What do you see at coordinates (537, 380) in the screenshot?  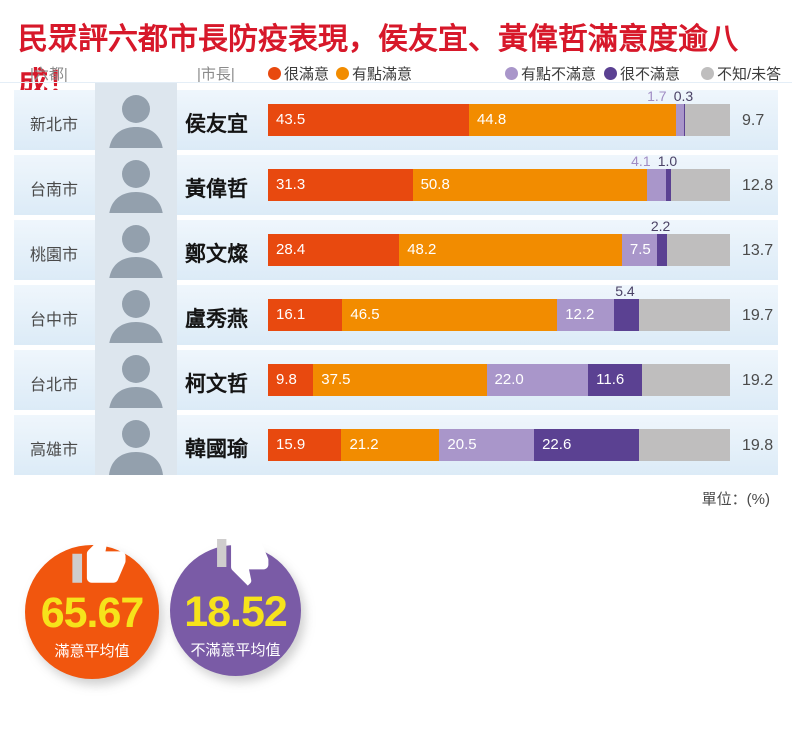 I see `bar-segment: 22.0` at bounding box center [537, 380].